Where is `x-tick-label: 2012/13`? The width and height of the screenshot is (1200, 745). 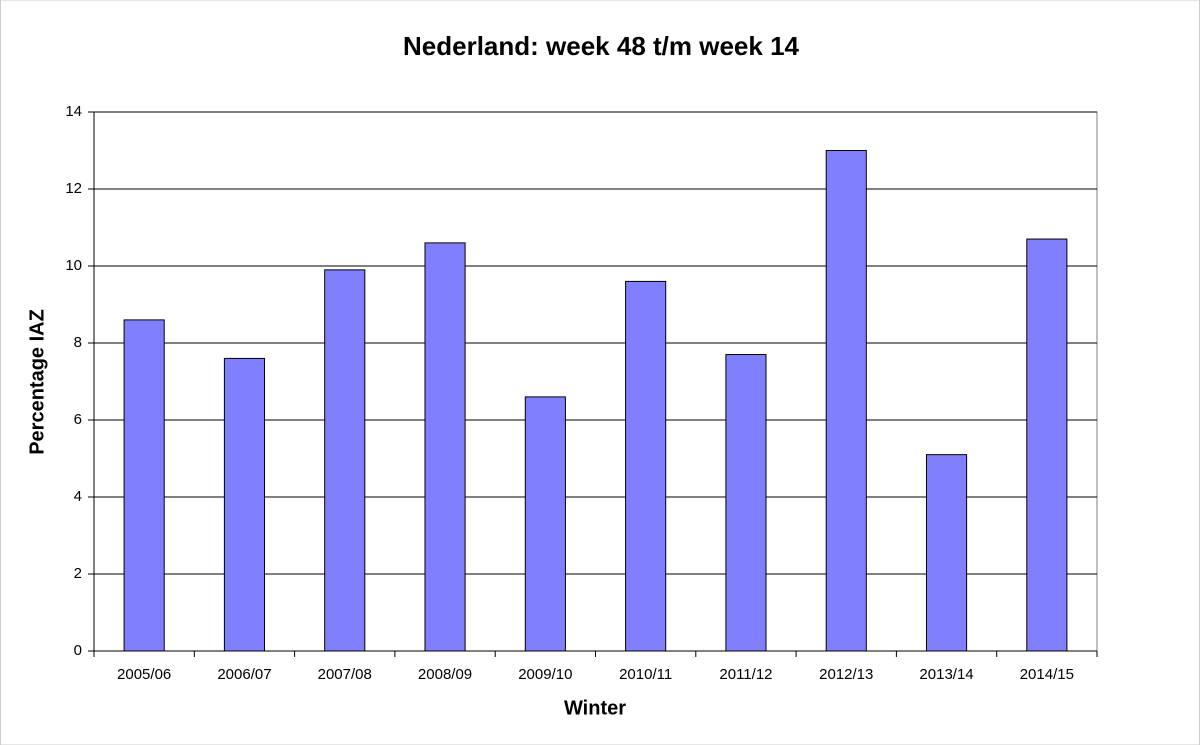 x-tick-label: 2012/13 is located at coordinates (846, 674).